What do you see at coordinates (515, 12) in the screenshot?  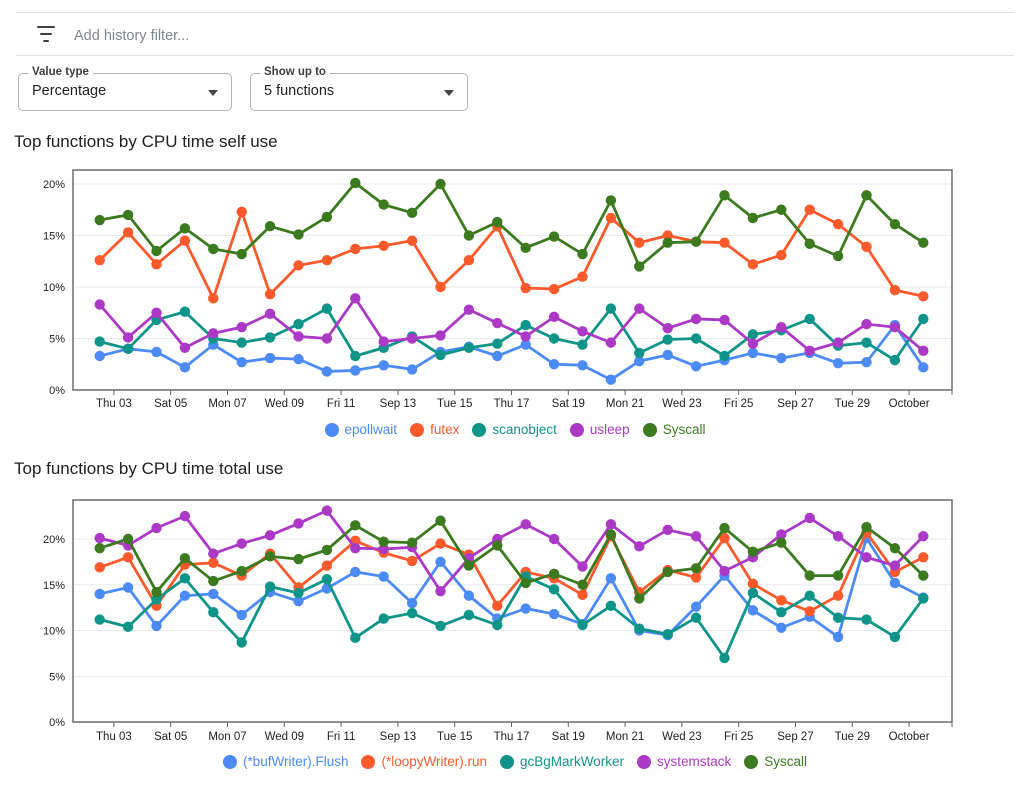 I see `top-divider` at bounding box center [515, 12].